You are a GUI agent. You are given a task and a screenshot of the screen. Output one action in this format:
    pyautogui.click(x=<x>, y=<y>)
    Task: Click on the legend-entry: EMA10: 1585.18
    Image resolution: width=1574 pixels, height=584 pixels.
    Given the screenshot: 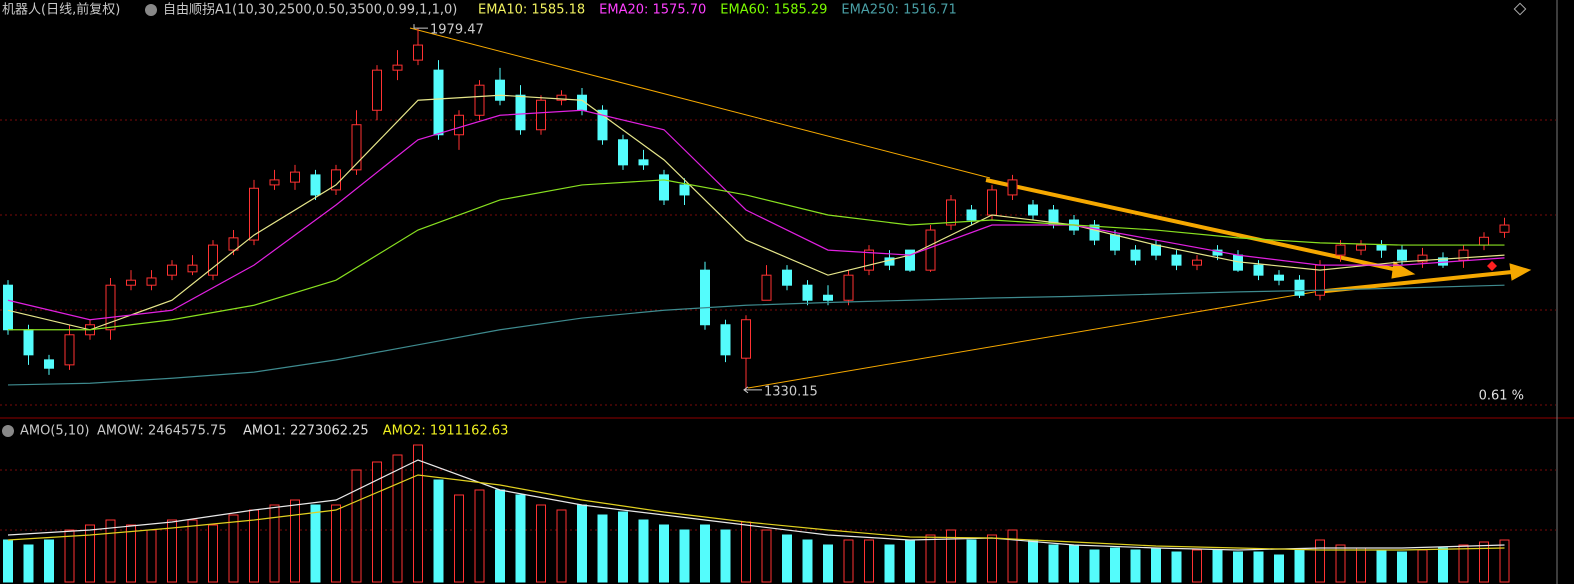 What is the action you would take?
    pyautogui.click(x=531, y=10)
    